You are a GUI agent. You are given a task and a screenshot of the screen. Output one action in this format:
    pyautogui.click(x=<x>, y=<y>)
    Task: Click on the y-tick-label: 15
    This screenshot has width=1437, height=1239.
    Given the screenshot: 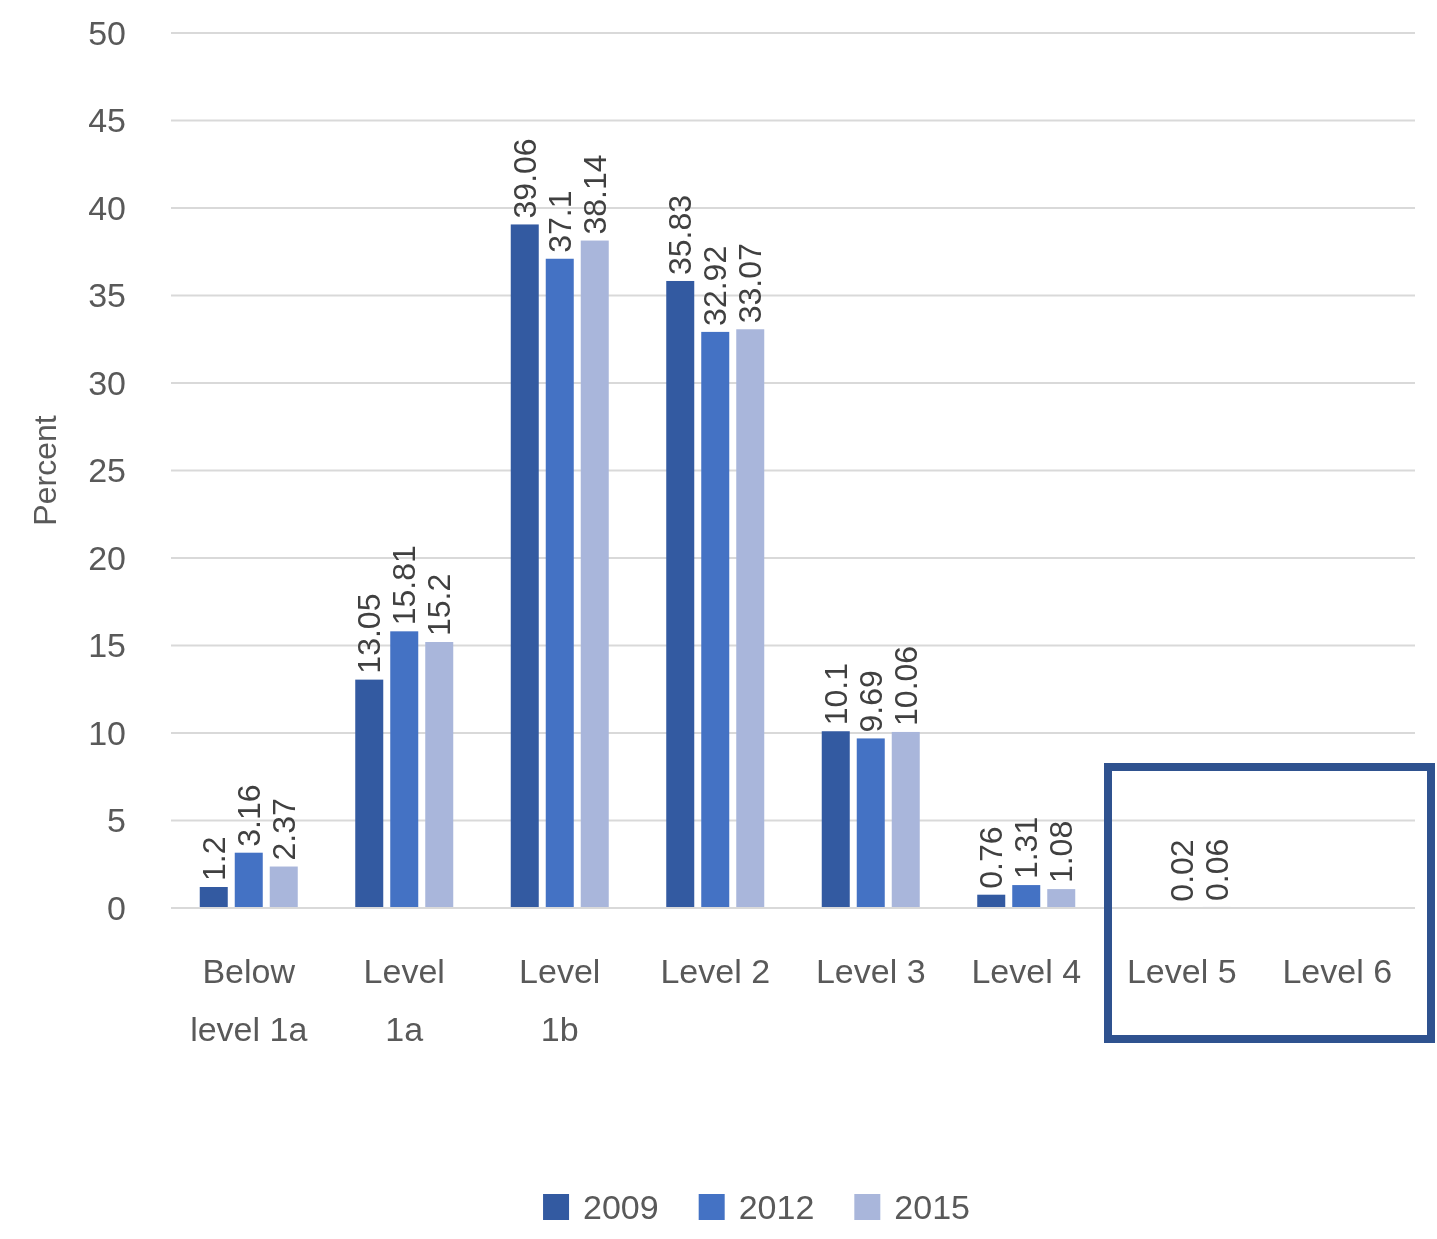 What is the action you would take?
    pyautogui.click(x=107, y=645)
    